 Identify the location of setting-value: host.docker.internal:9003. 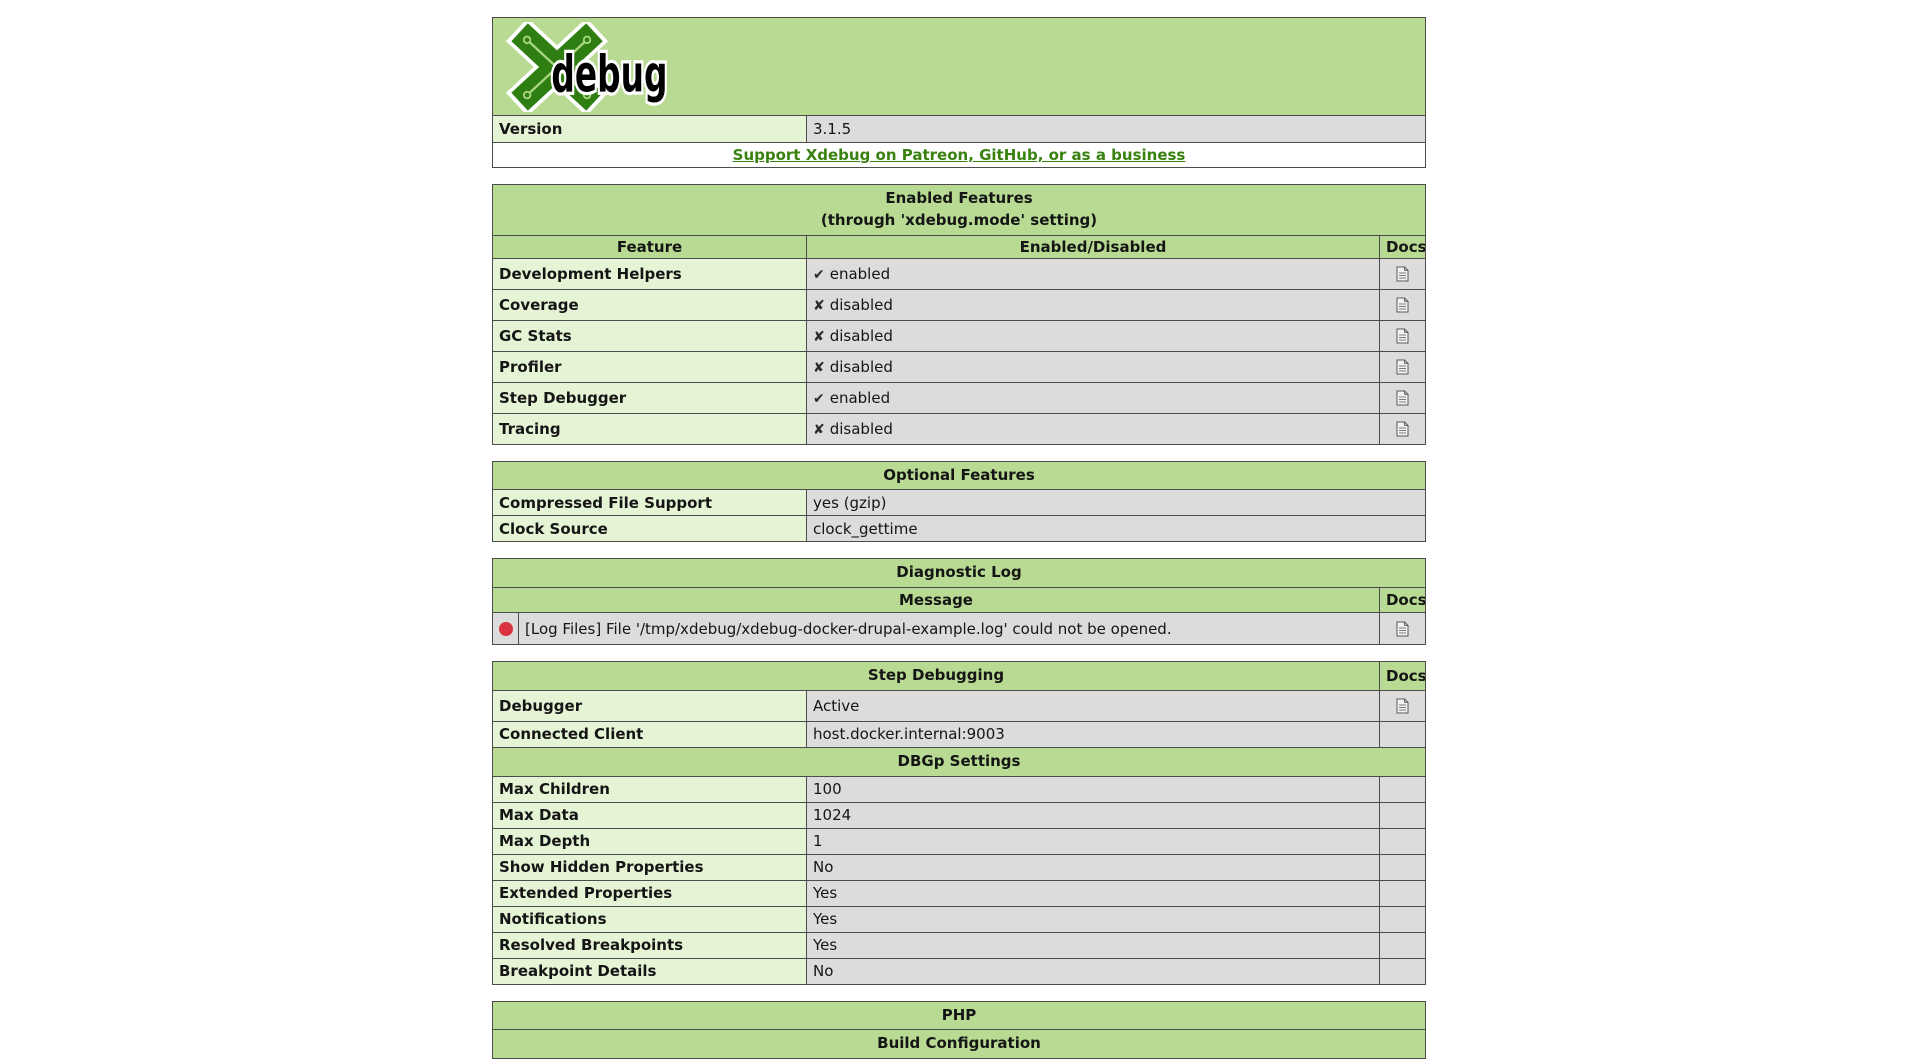
(1093, 734).